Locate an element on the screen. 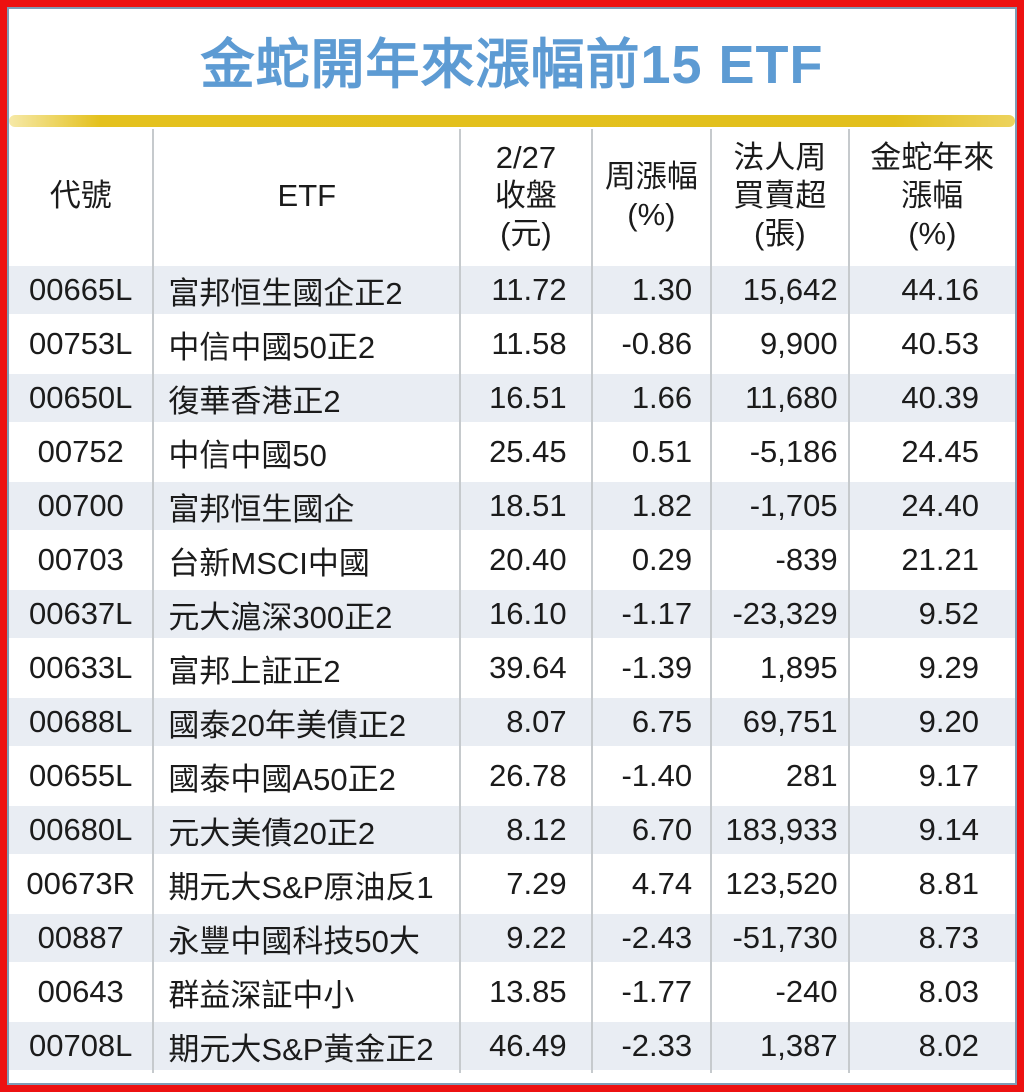 This screenshot has width=1024, height=1092. cell-week: 0.51 is located at coordinates (653, 452).